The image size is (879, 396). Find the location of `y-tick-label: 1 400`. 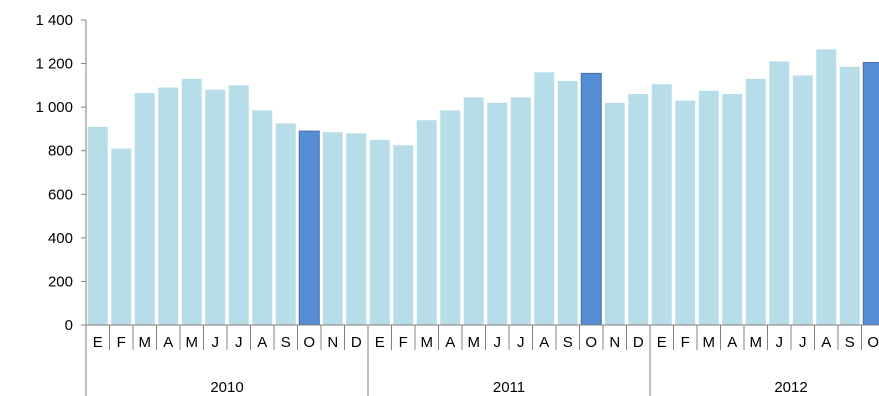

y-tick-label: 1 400 is located at coordinates (54, 20).